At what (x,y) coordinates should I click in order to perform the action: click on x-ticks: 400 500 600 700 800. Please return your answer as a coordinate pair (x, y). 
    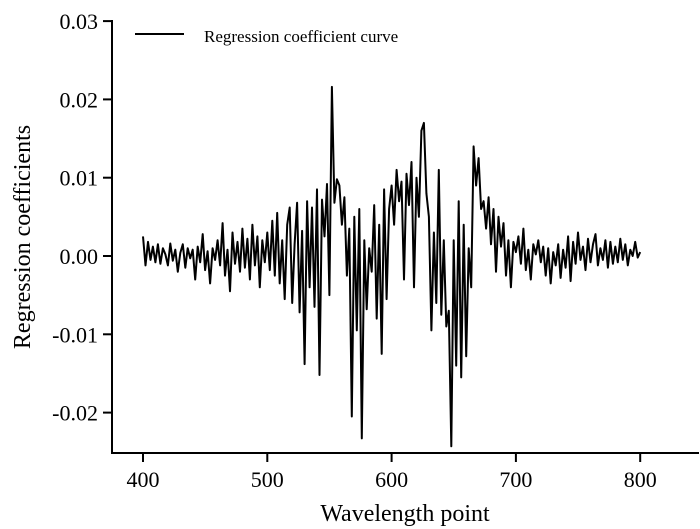
    Looking at the image, I should click on (392, 472).